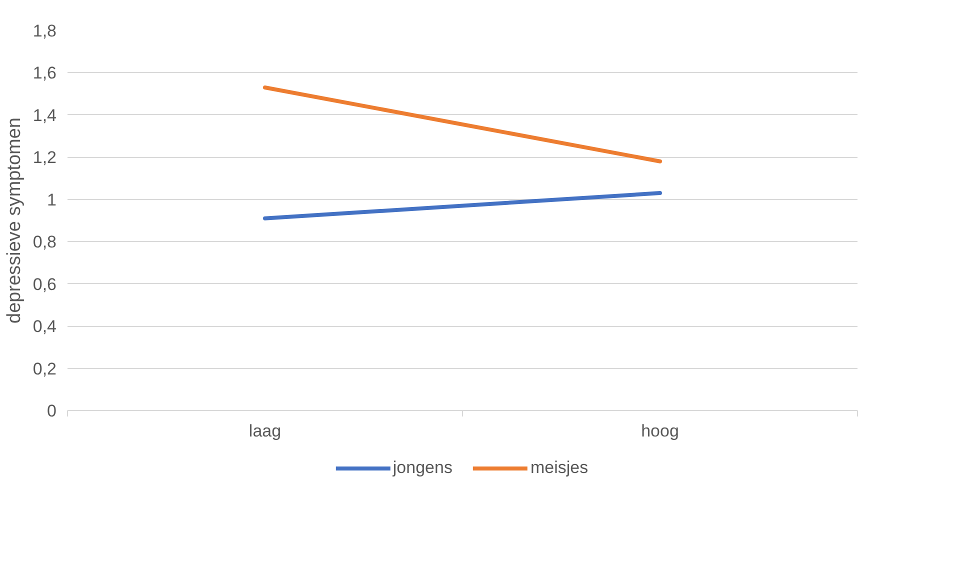 The image size is (955, 581). Describe the element at coordinates (44, 368) in the screenshot. I see `y-tick-label: 0,2` at that location.